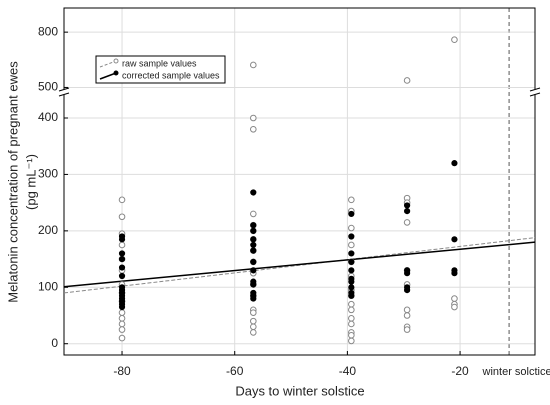 The height and width of the screenshot is (405, 550). I want to click on x-tick-label: -20, so click(460, 371).